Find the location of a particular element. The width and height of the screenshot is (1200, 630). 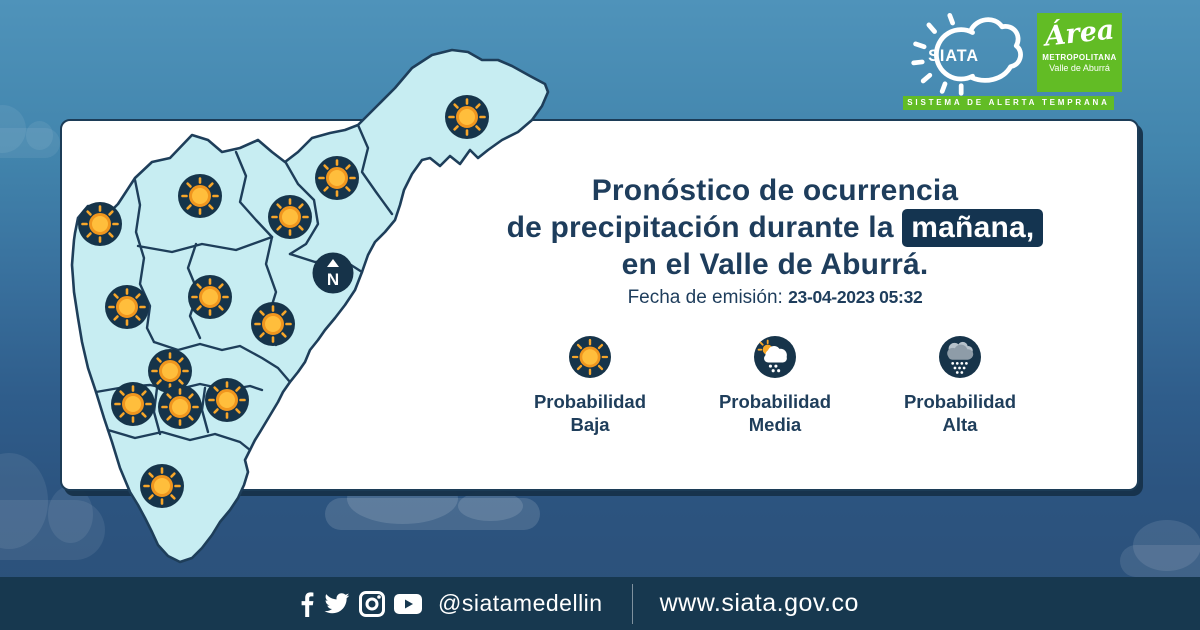

title-line2: de precipitación durante la mañana, is located at coordinates (775, 228).